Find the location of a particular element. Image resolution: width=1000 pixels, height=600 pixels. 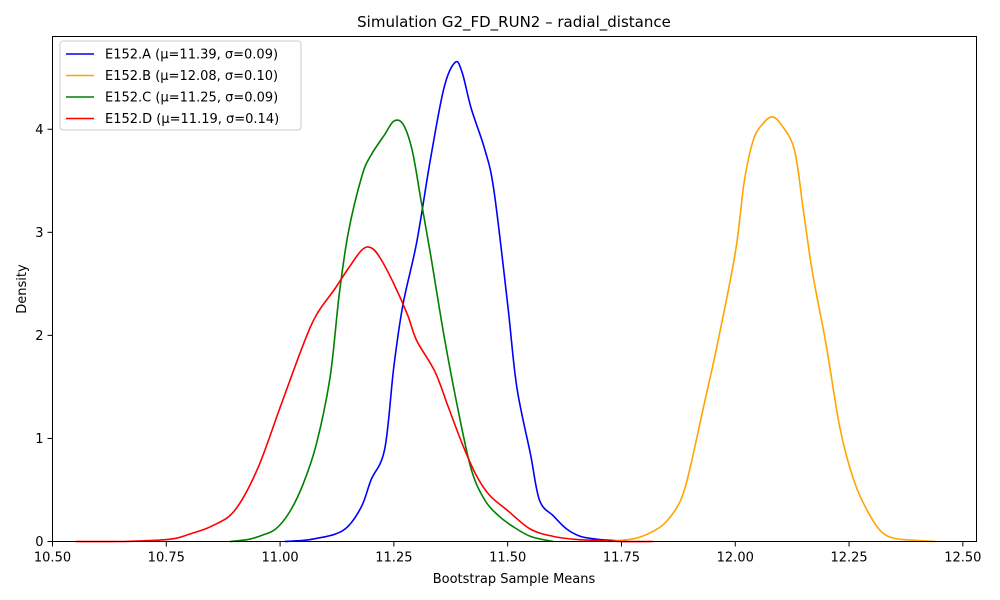

x-tick-label: 12.00 is located at coordinates (735, 558).